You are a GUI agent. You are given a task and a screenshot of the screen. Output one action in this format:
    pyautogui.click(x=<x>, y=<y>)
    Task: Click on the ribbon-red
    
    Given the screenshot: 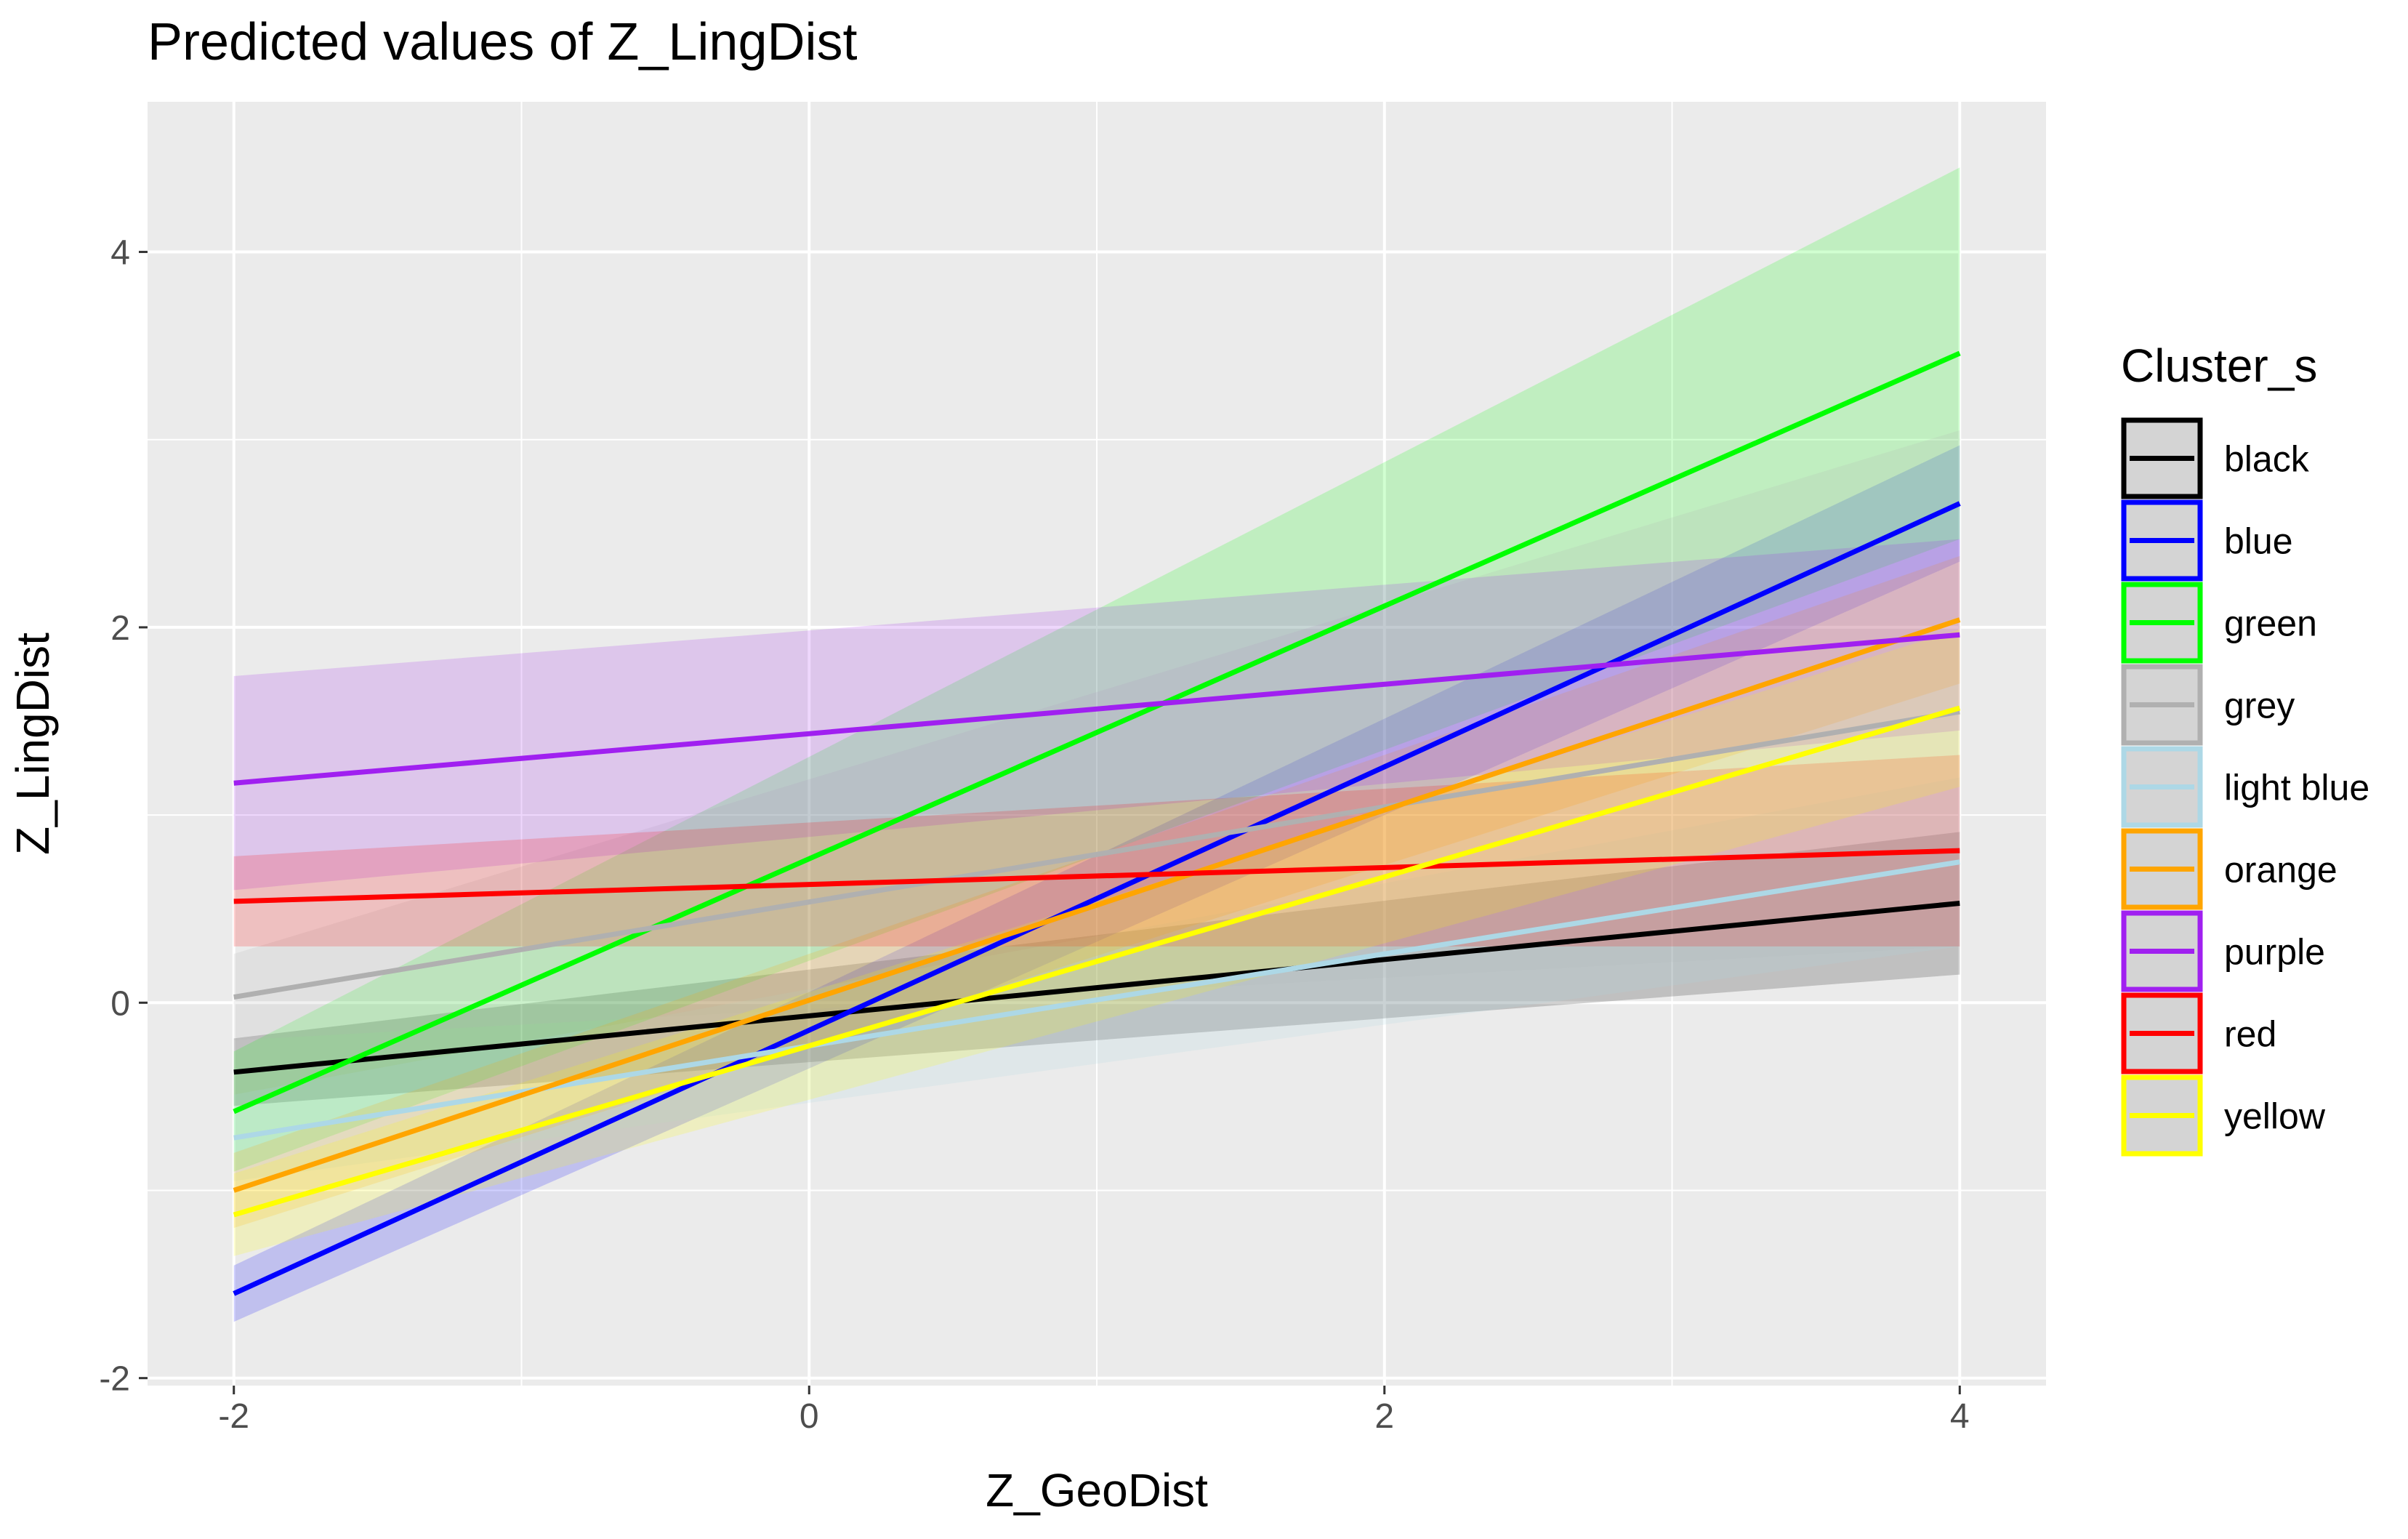 What is the action you would take?
    pyautogui.click(x=1096, y=851)
    